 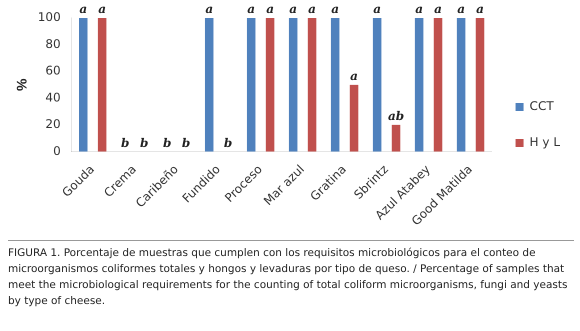 What do you see at coordinates (545, 142) in the screenshot?
I see `legend-label: H y L` at bounding box center [545, 142].